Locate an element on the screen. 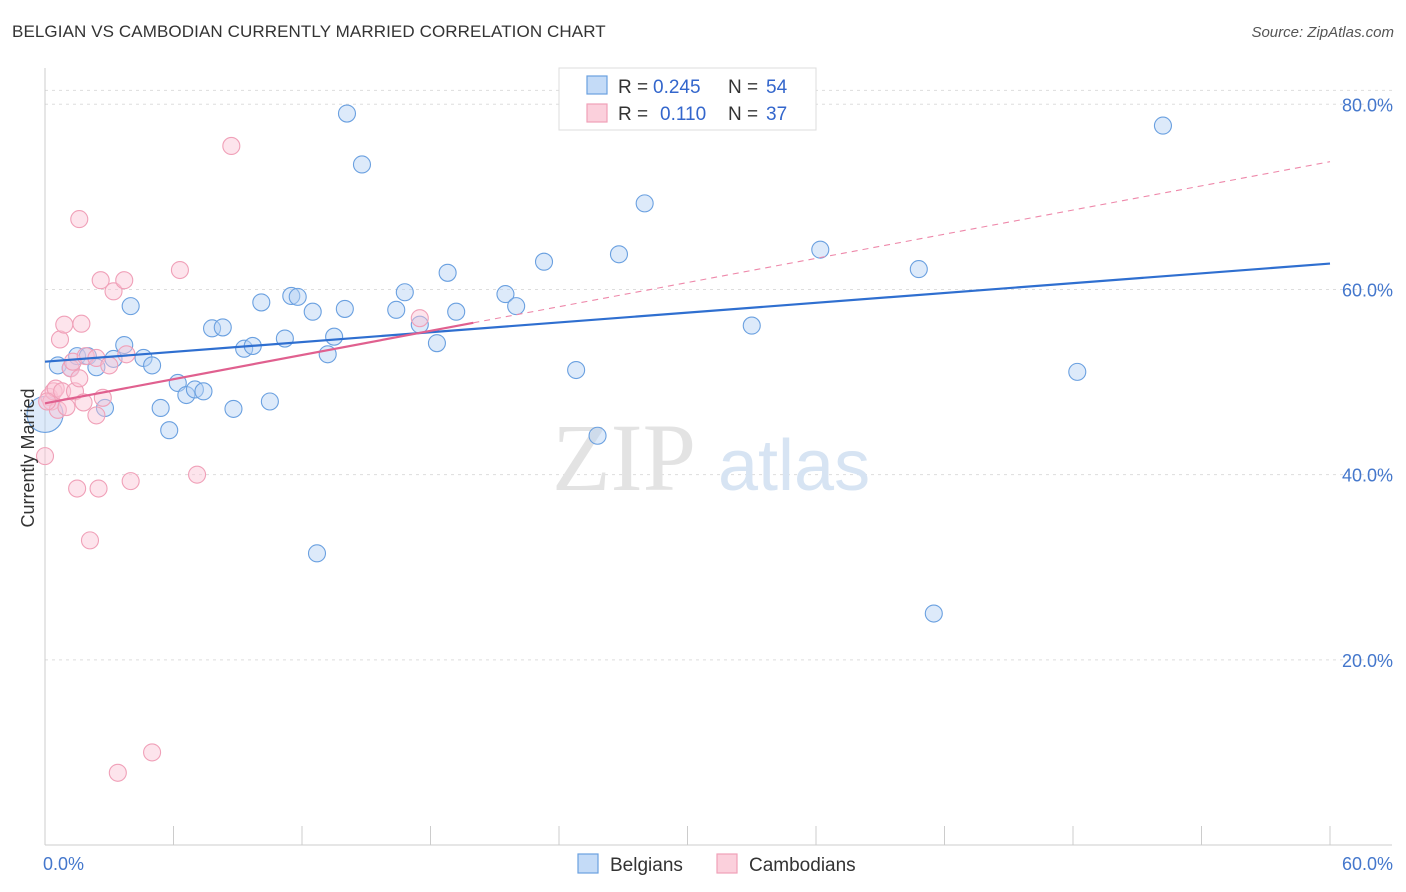 The height and width of the screenshot is (892, 1406). legend-swatch-belgians is located at coordinates (597, 85).